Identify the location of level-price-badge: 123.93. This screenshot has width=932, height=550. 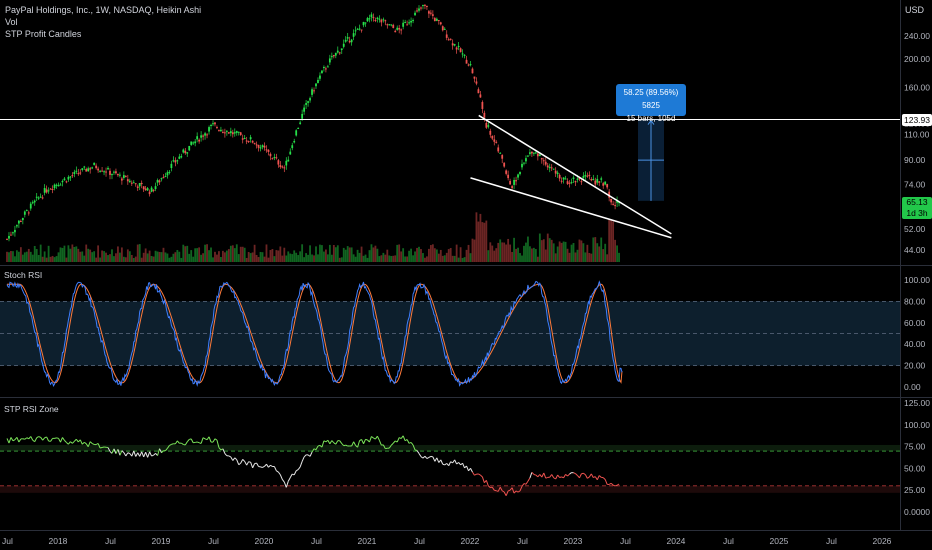
(917, 120).